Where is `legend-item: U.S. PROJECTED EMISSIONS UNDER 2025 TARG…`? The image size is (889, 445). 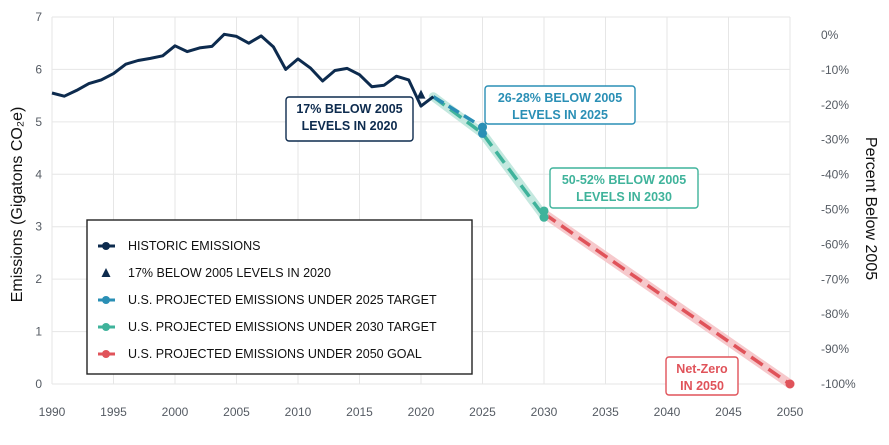
legend-item: U.S. PROJECTED EMISSIONS UNDER 2025 TARG… is located at coordinates (267, 300).